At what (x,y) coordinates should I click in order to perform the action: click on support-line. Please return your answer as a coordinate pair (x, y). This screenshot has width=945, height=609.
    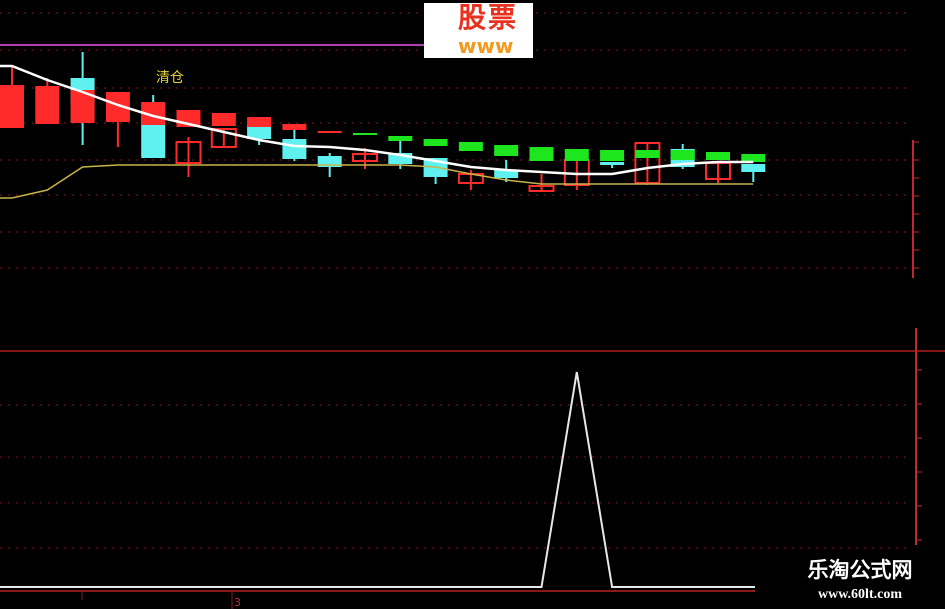
    Looking at the image, I should click on (377, 181).